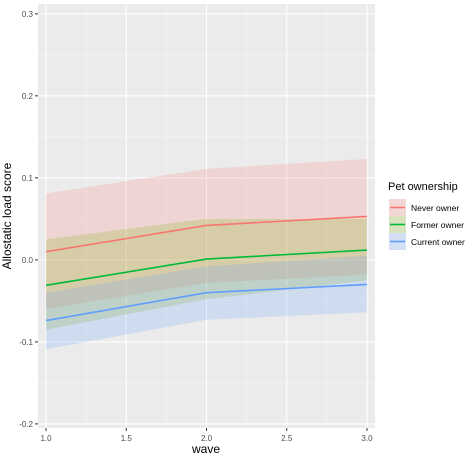 The width and height of the screenshot is (474, 459). What do you see at coordinates (7, 215) in the screenshot?
I see `y-axis-label: Allostatic load score` at bounding box center [7, 215].